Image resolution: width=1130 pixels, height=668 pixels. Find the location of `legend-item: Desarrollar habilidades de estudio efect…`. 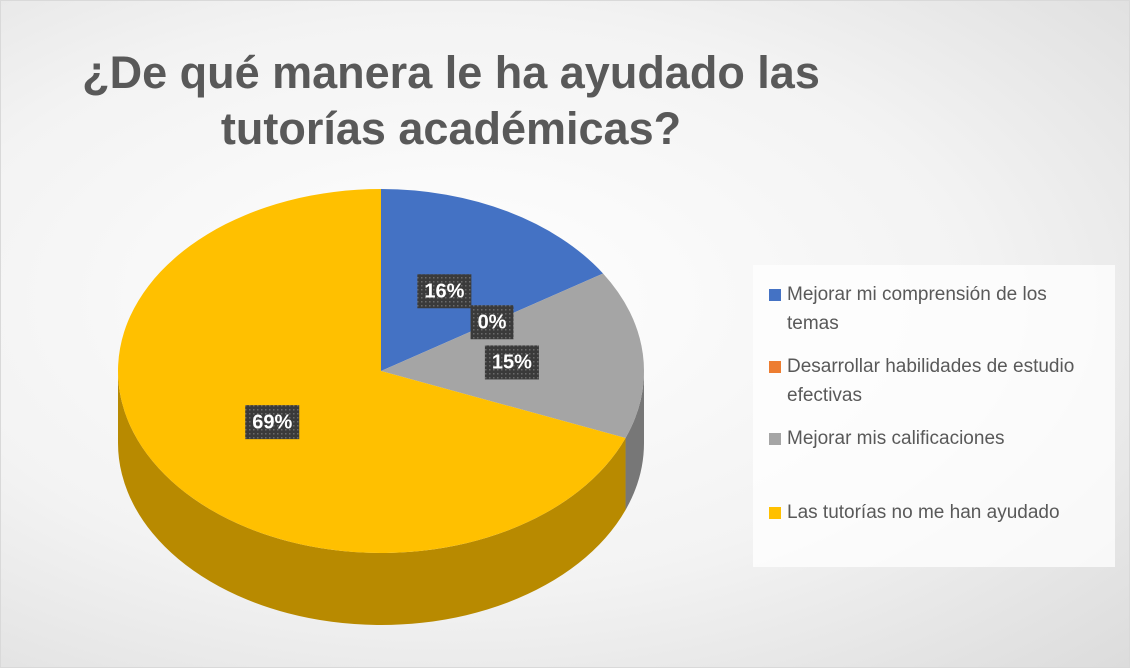

legend-item: Desarrollar habilidades de estudio efect… is located at coordinates (934, 381).